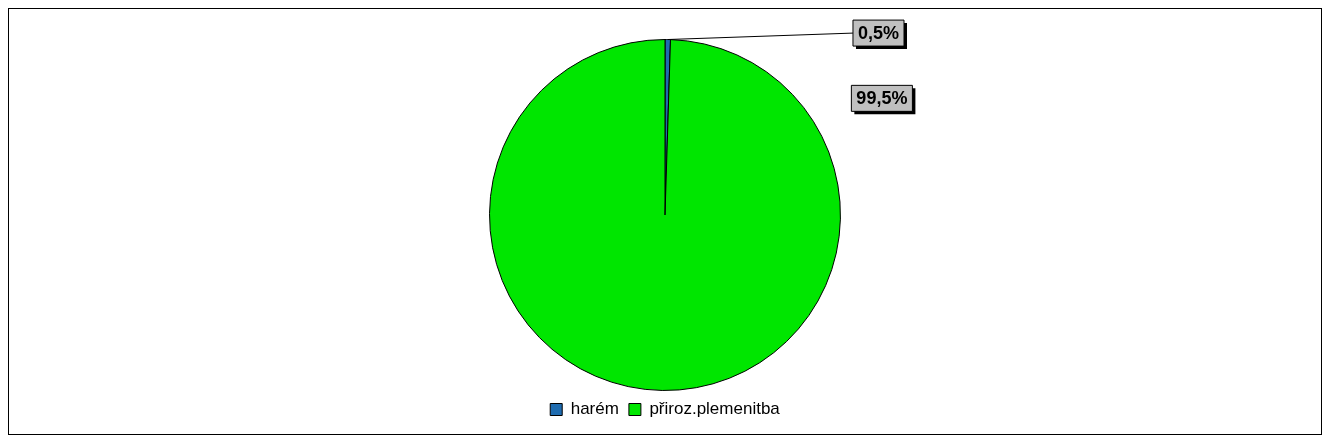 The image size is (1330, 443). What do you see at coordinates (594, 409) in the screenshot?
I see `legend-label: harém` at bounding box center [594, 409].